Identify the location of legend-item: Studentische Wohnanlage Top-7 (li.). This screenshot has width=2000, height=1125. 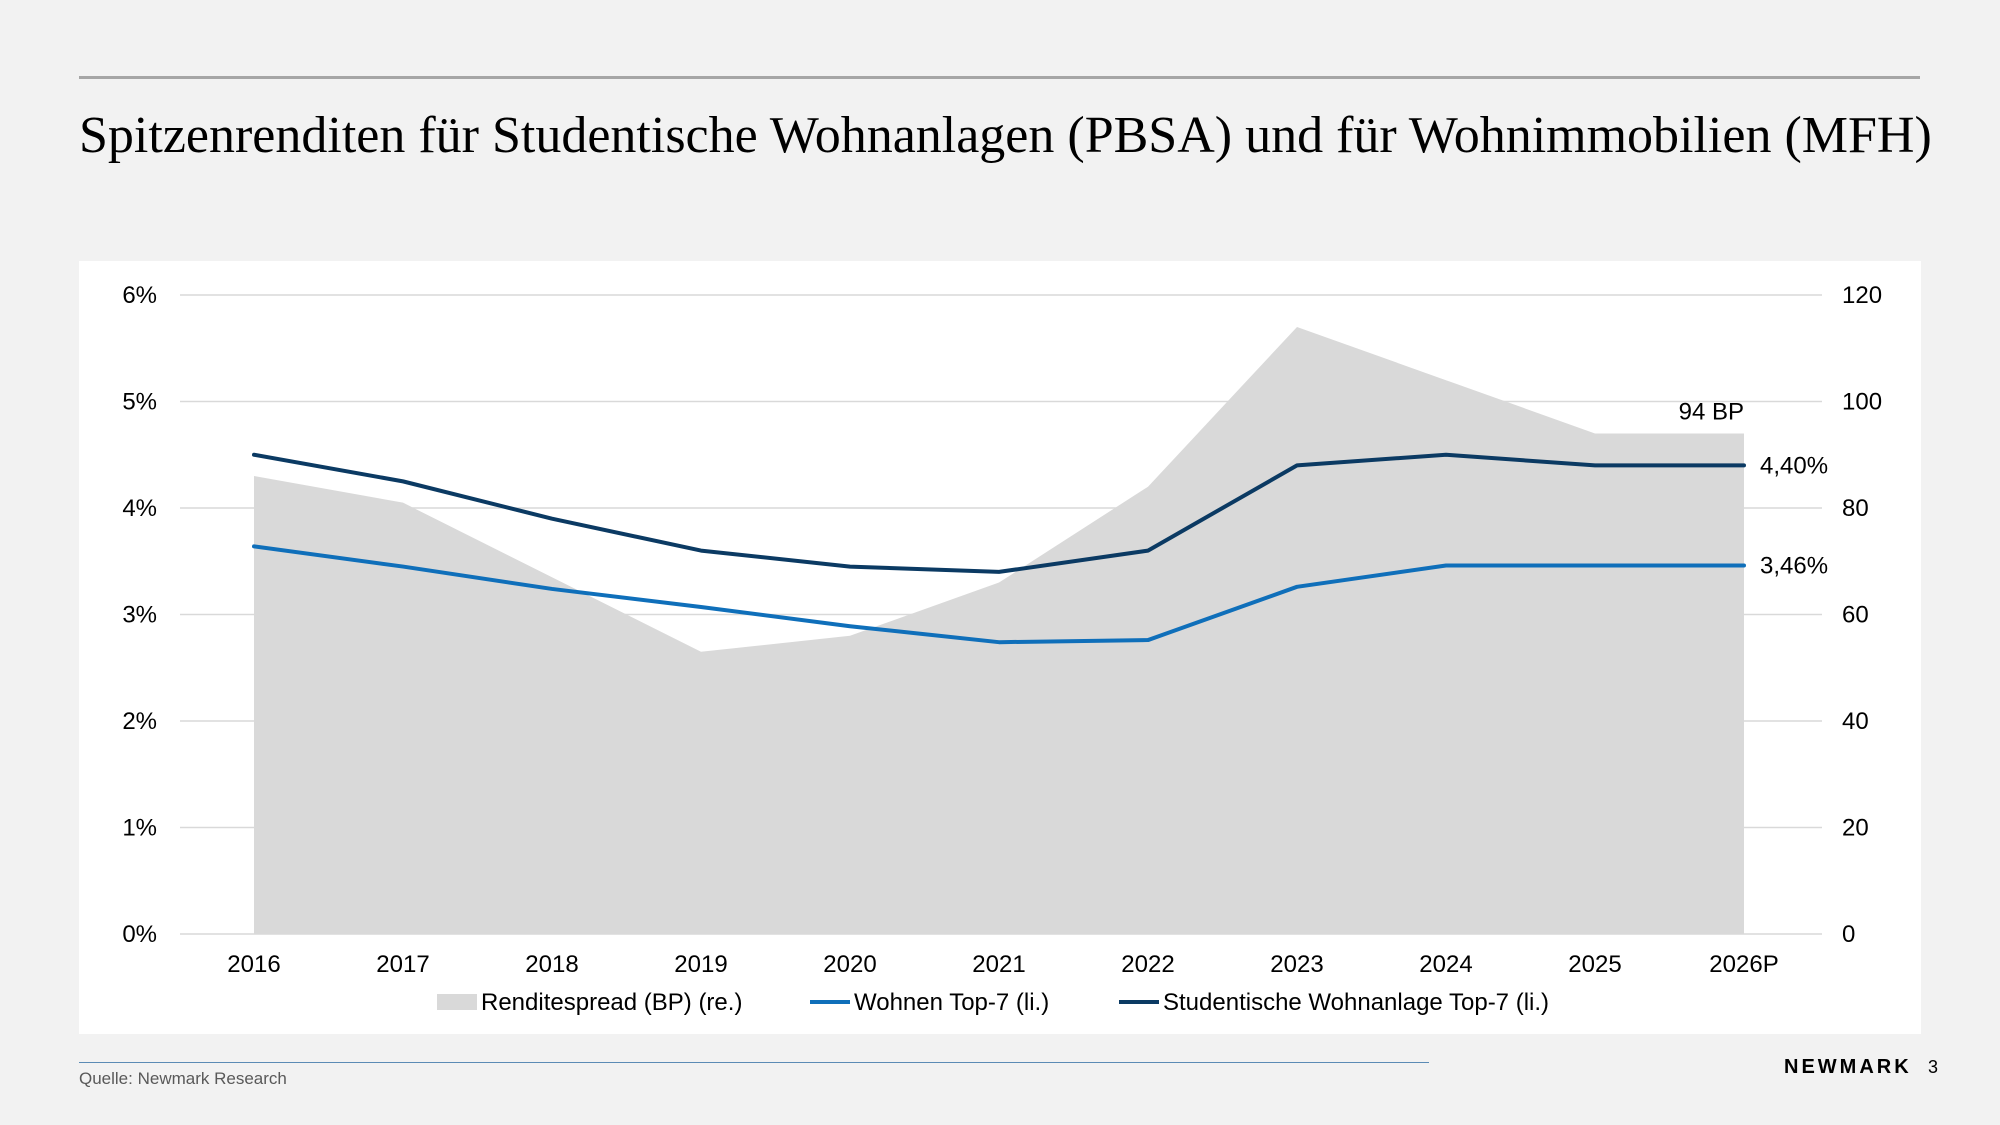
(1334, 1002).